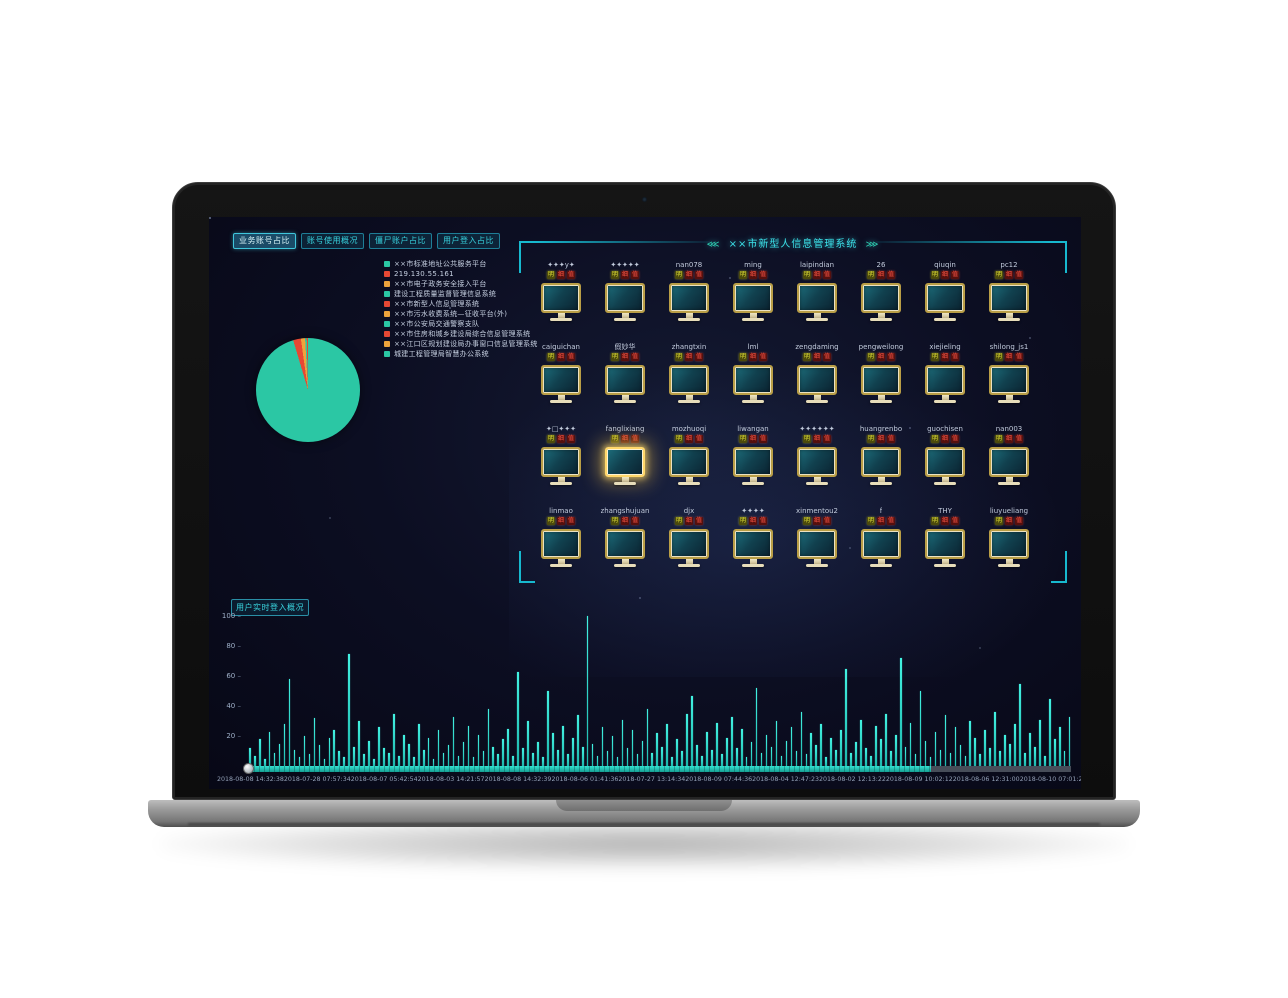 The height and width of the screenshot is (998, 1288). I want to click on user-cell: ✦✦✦✦ 明细值, so click(753, 548).